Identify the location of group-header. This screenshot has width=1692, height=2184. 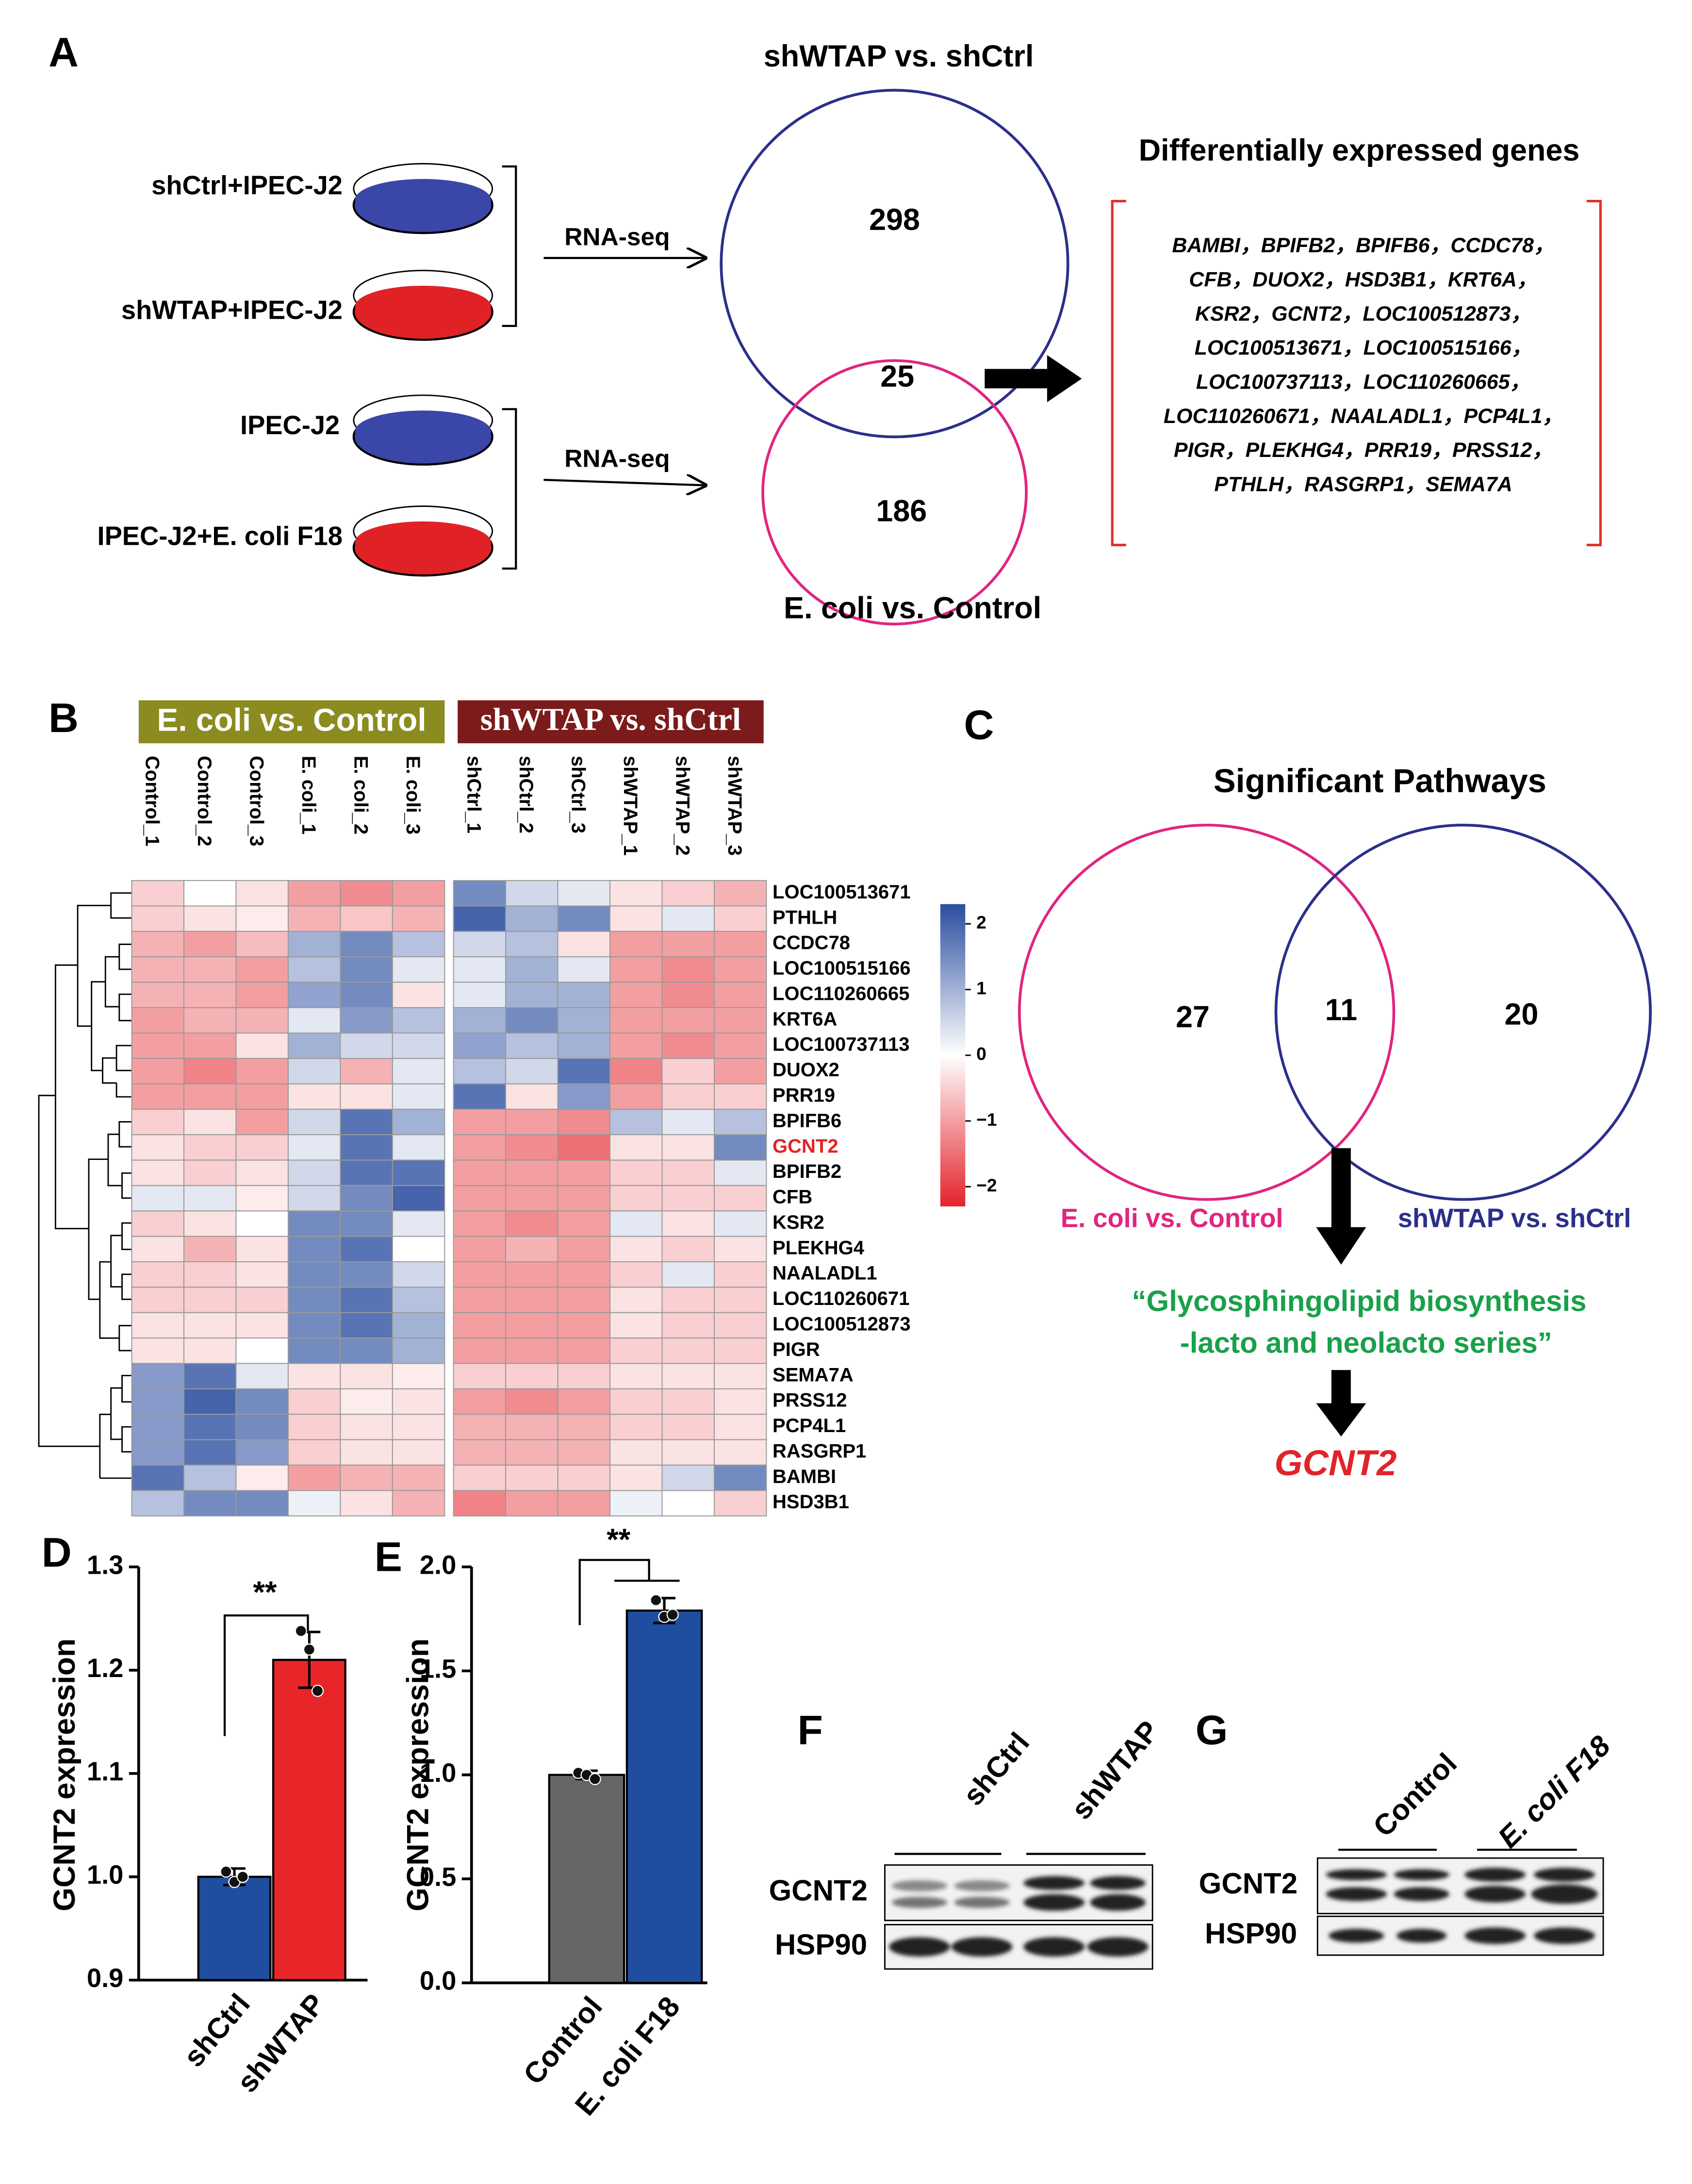
(292, 722).